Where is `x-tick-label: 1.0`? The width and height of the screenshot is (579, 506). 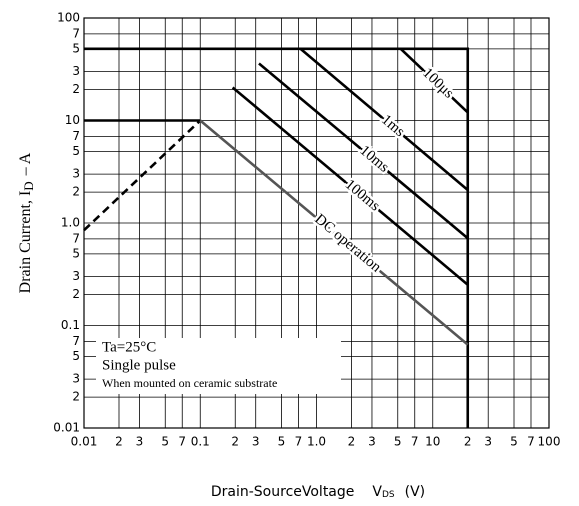
x-tick-label: 1.0 is located at coordinates (316, 442).